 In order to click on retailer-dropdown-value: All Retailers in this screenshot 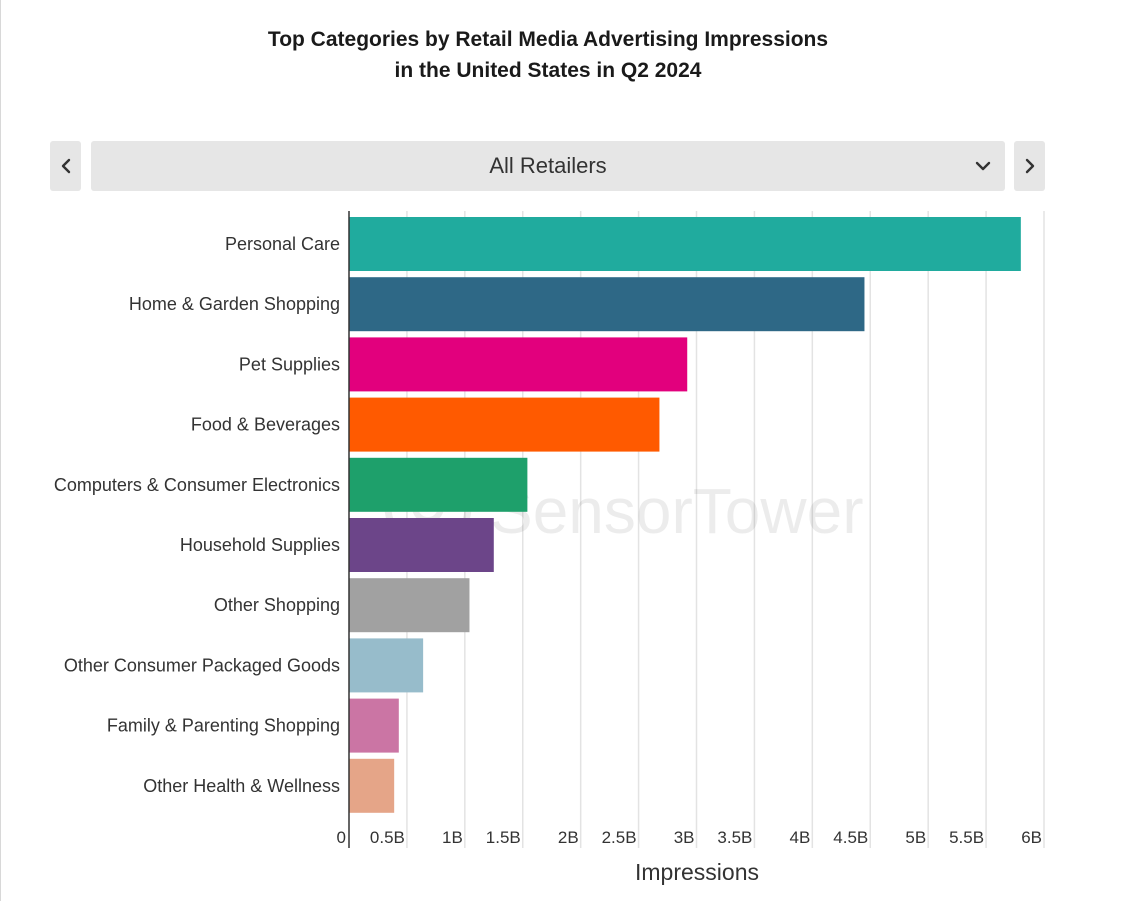, I will do `click(548, 165)`.